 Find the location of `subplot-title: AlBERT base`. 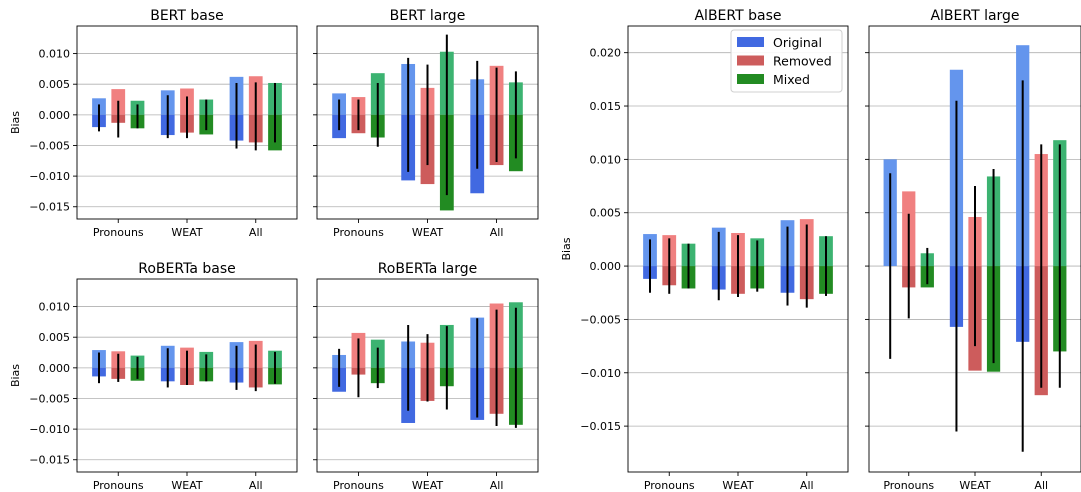

subplot-title: AlBERT base is located at coordinates (737, 16).